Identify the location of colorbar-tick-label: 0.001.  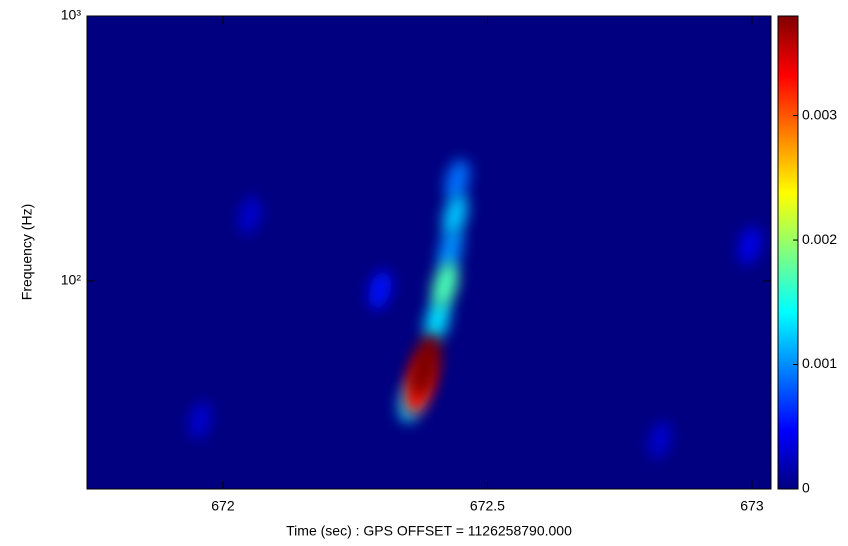
(819, 363).